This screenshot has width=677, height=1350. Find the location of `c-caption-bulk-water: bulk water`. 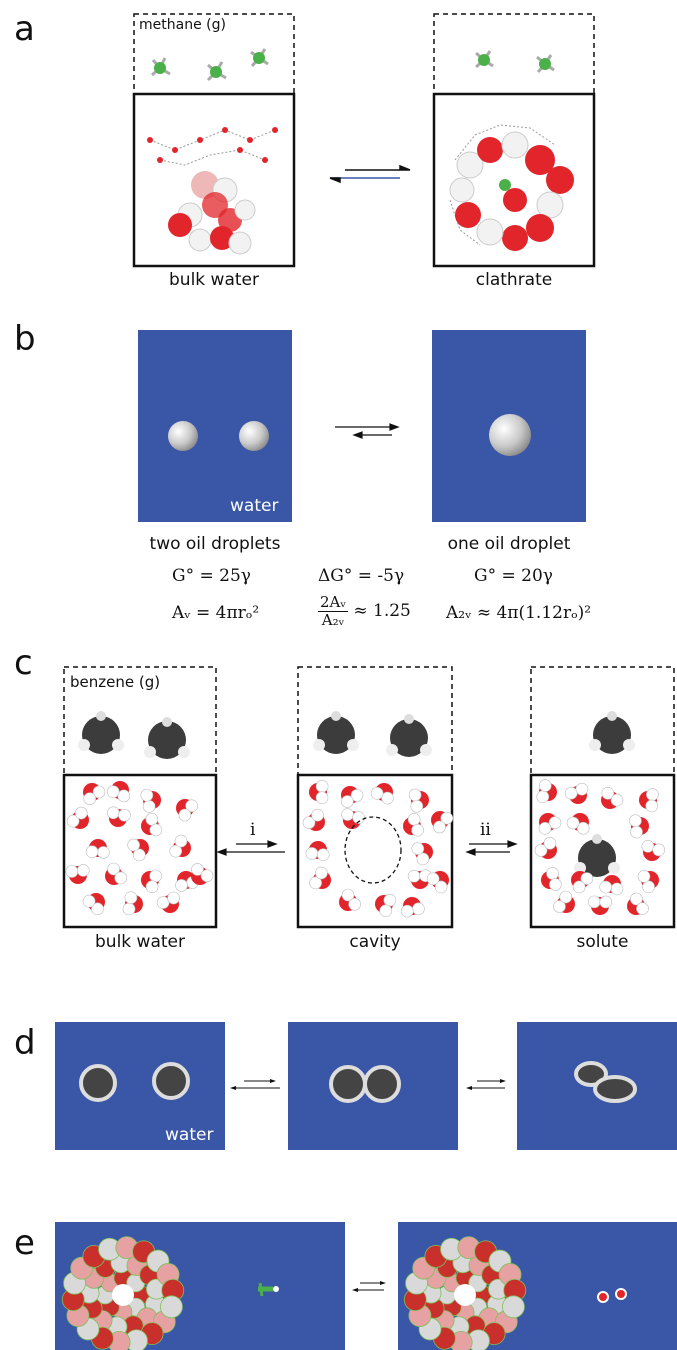

c-caption-bulk-water: bulk water is located at coordinates (140, 942).